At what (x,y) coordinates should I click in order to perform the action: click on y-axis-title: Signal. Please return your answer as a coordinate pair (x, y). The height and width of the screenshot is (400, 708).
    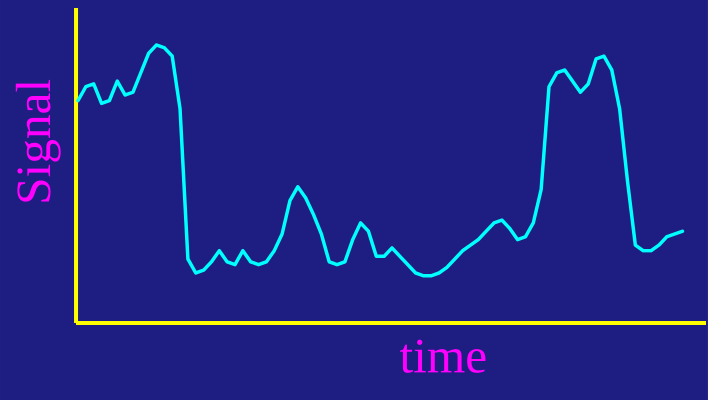
    Looking at the image, I should click on (38, 141).